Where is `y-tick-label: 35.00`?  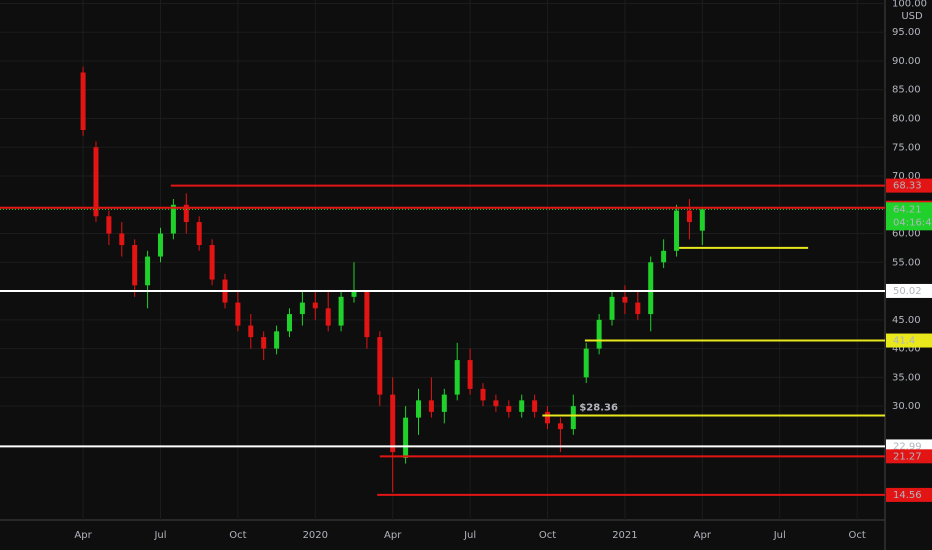
y-tick-label: 35.00 is located at coordinates (906, 377).